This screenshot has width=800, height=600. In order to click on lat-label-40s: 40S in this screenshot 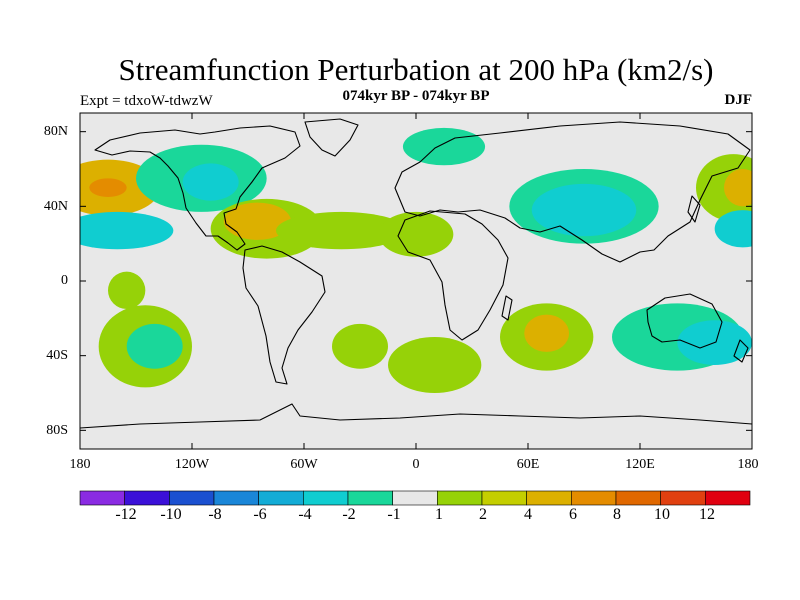, I will do `click(57, 355)`.